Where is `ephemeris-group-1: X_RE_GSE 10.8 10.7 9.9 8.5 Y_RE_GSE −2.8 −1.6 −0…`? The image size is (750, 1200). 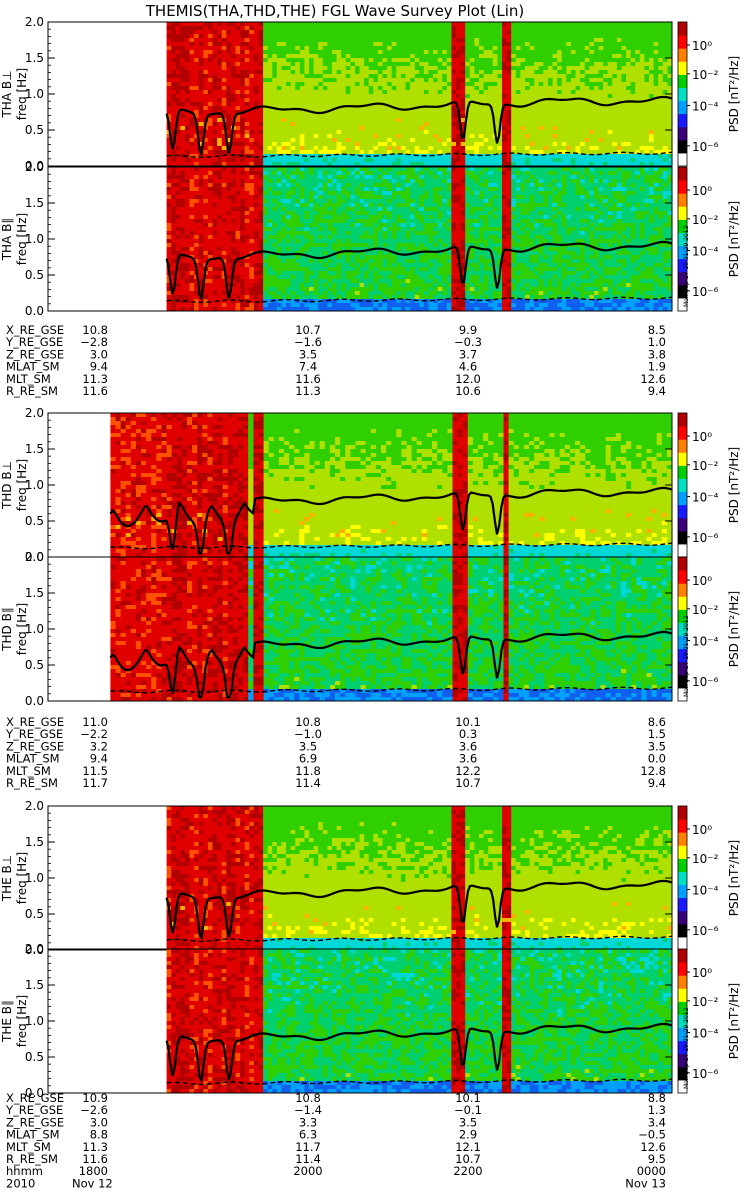 ephemeris-group-1: X_RE_GSE 10.8 10.7 9.9 8.5 Y_RE_GSE −2.8 −1.6 −0… is located at coordinates (335, 360).